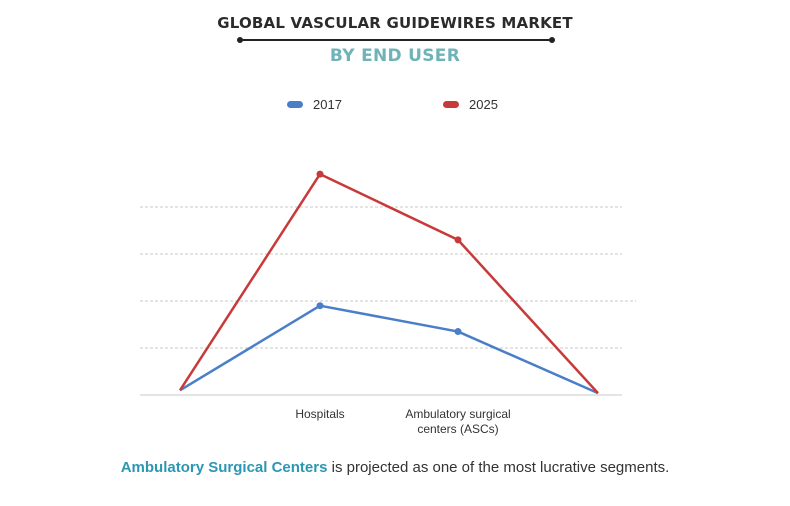 This screenshot has width=790, height=506. What do you see at coordinates (389, 349) in the screenshot?
I see `series-line-2017` at bounding box center [389, 349].